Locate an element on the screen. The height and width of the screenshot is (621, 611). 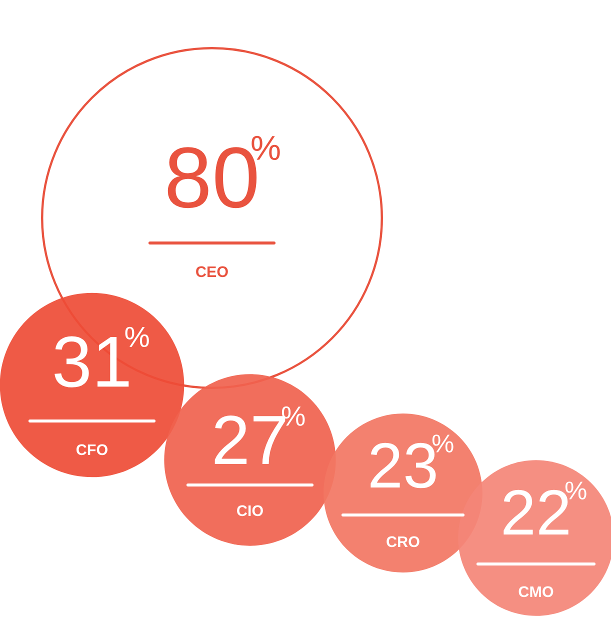
category-label: CRO is located at coordinates (403, 542).